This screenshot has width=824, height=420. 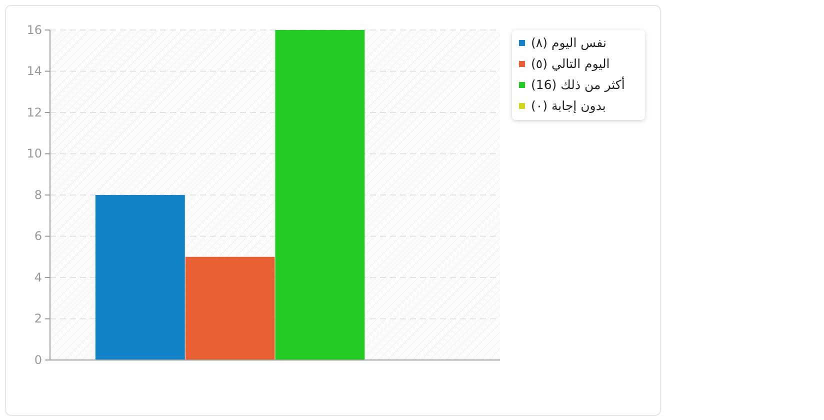 What do you see at coordinates (34, 71) in the screenshot?
I see `y-tick-label: 14` at bounding box center [34, 71].